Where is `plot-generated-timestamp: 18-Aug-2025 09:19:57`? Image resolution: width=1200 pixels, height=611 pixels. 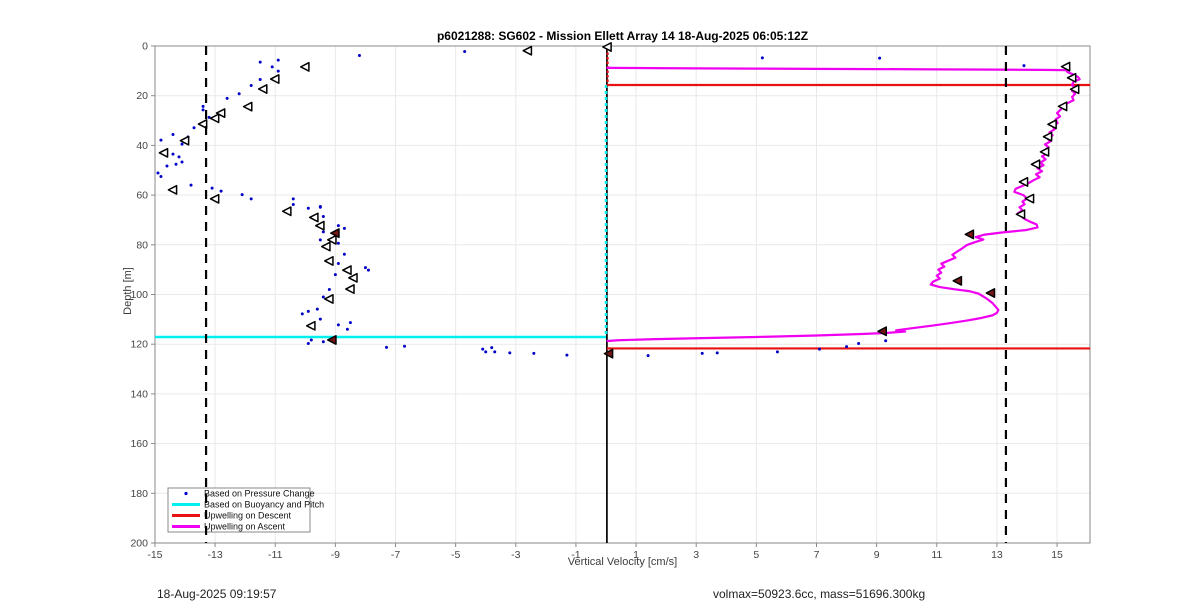
plot-generated-timestamp: 18-Aug-2025 09:19:57 is located at coordinates (217, 594).